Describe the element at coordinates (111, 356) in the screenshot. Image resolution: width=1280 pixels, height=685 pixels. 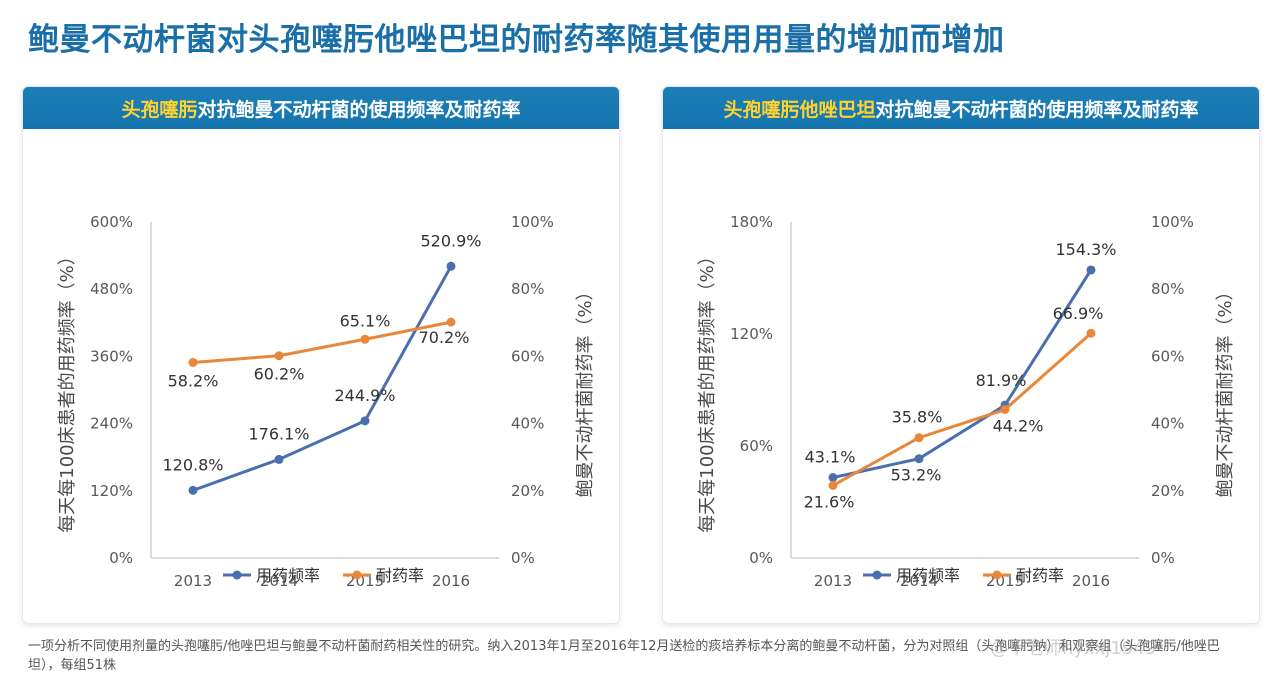
I see `y-tick-left-label: 360%` at that location.